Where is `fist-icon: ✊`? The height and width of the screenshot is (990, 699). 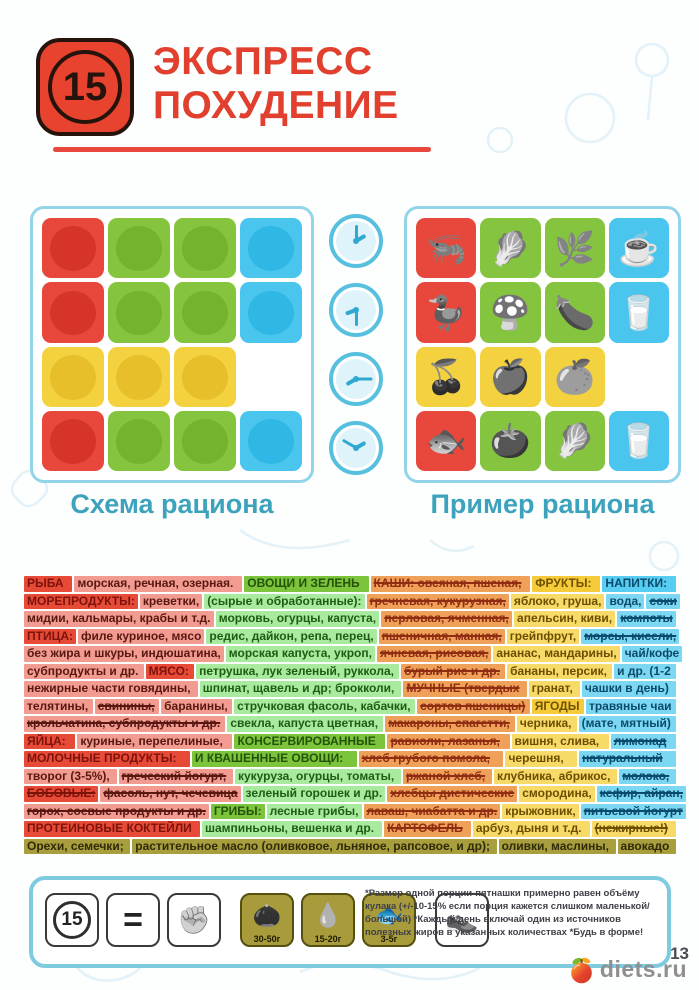
fist-icon: ✊ is located at coordinates (194, 920).